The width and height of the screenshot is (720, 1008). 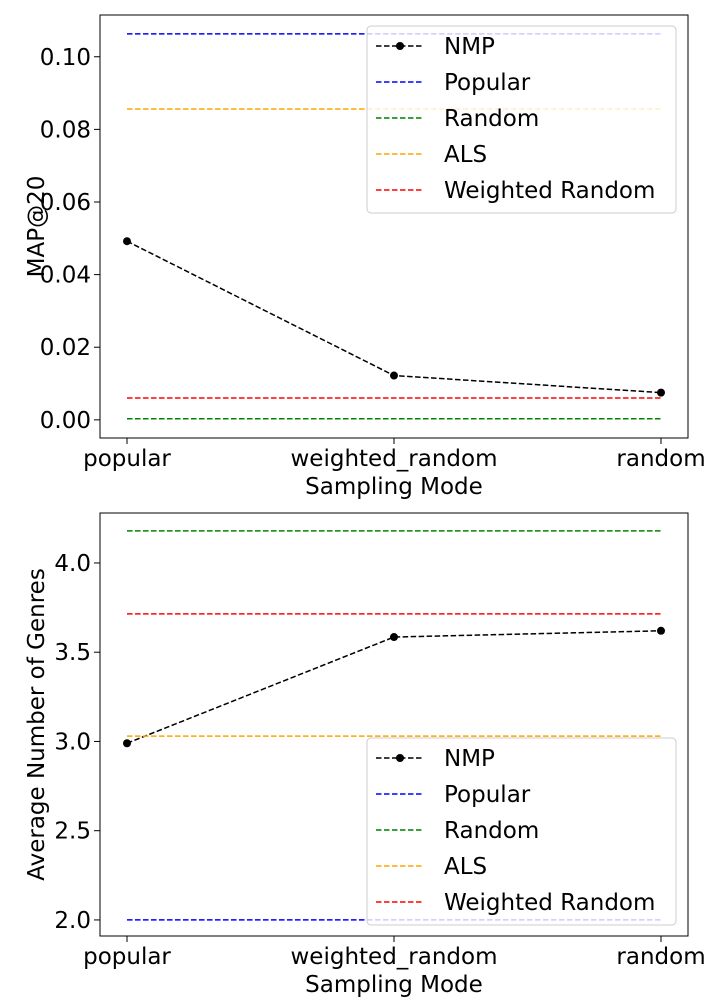 What do you see at coordinates (72, 564) in the screenshot?
I see `y-tick-label: 4.0` at bounding box center [72, 564].